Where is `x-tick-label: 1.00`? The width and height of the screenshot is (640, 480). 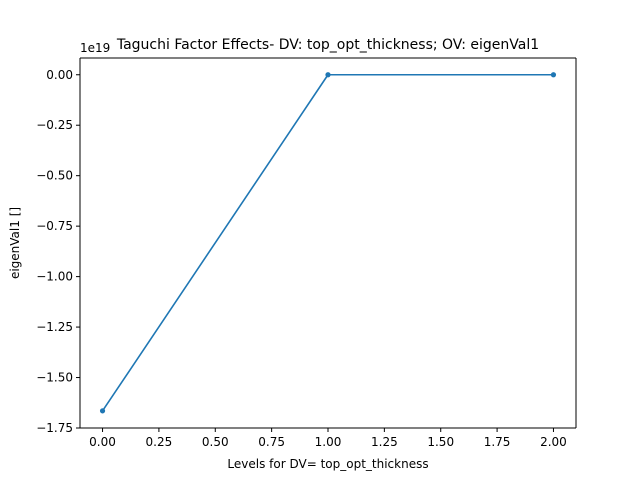
x-tick-label: 1.00 is located at coordinates (328, 442).